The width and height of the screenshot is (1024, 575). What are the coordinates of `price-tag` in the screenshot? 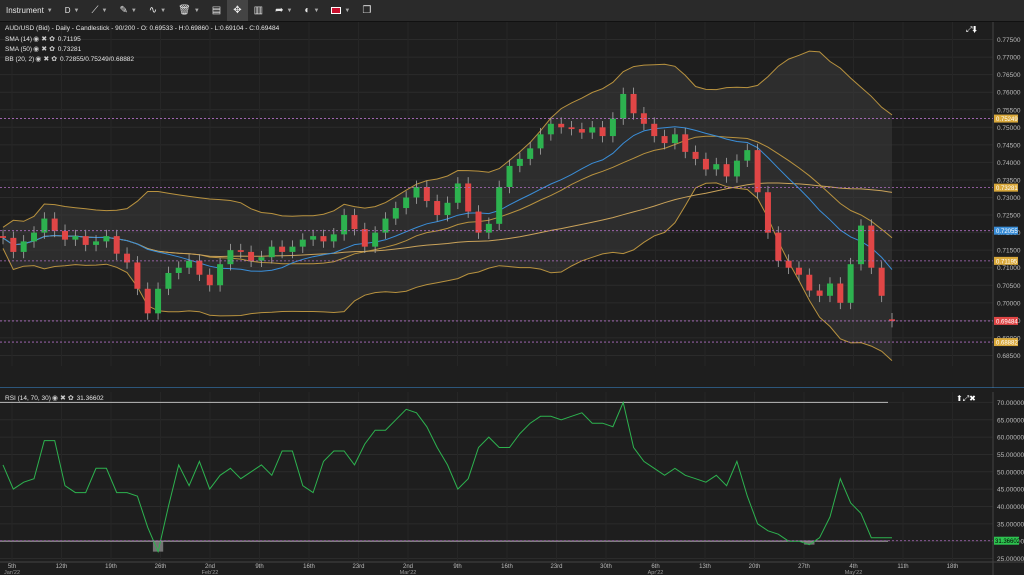 It's located at (1006, 118).